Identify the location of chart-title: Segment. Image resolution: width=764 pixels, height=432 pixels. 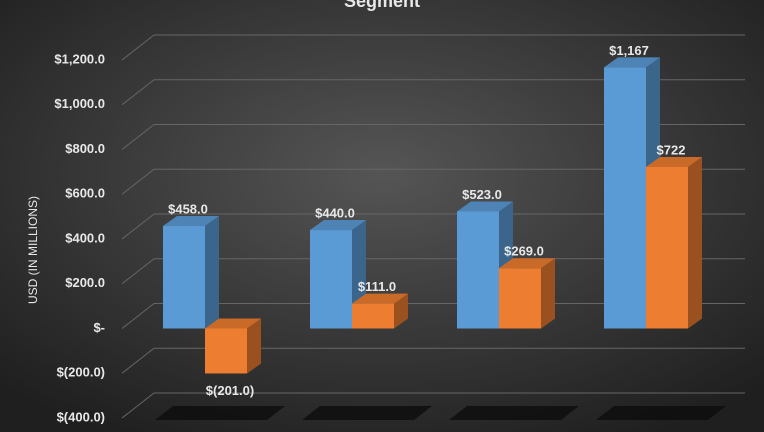
(382, 5).